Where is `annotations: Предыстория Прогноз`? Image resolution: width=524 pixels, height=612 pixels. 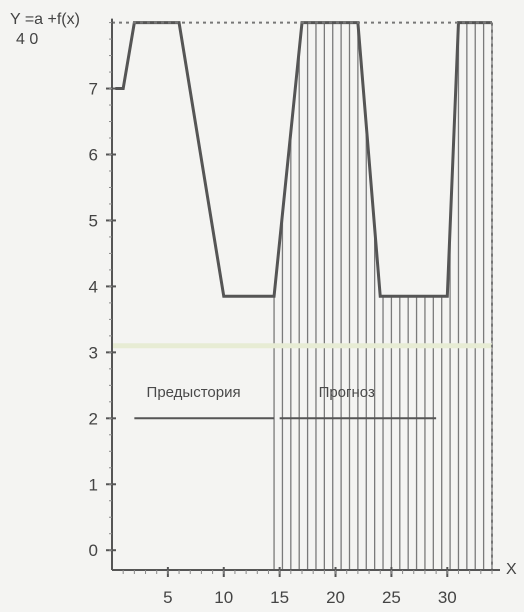 annotations: Предыстория Прогноз is located at coordinates (285, 402).